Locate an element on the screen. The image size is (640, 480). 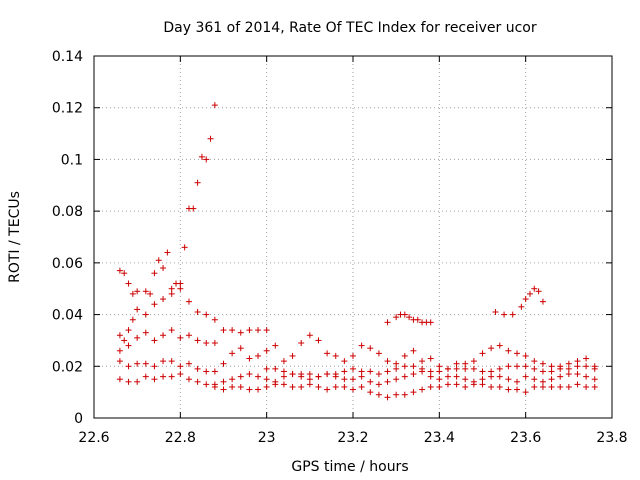
x-tick-label: 23.4 is located at coordinates (439, 438).